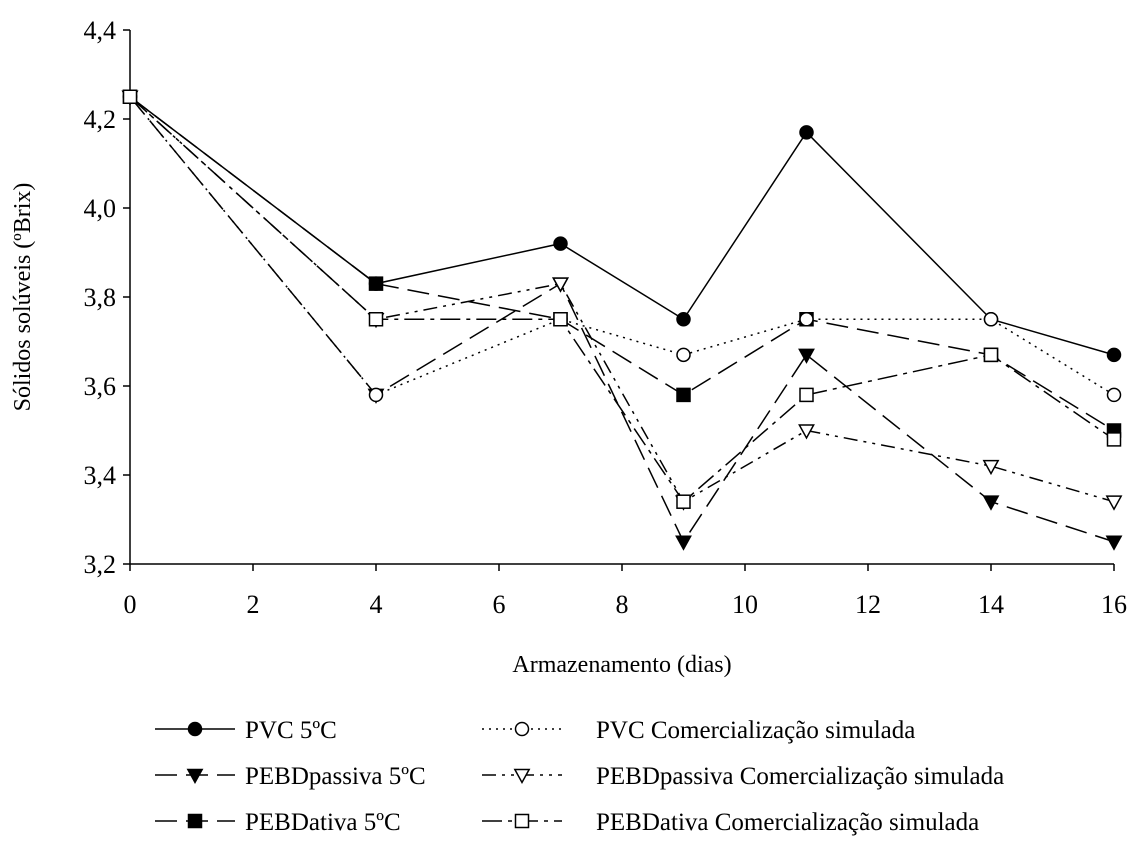 This screenshot has width=1131, height=846. I want to click on legend-item: PVC 5ºC, so click(246, 730).